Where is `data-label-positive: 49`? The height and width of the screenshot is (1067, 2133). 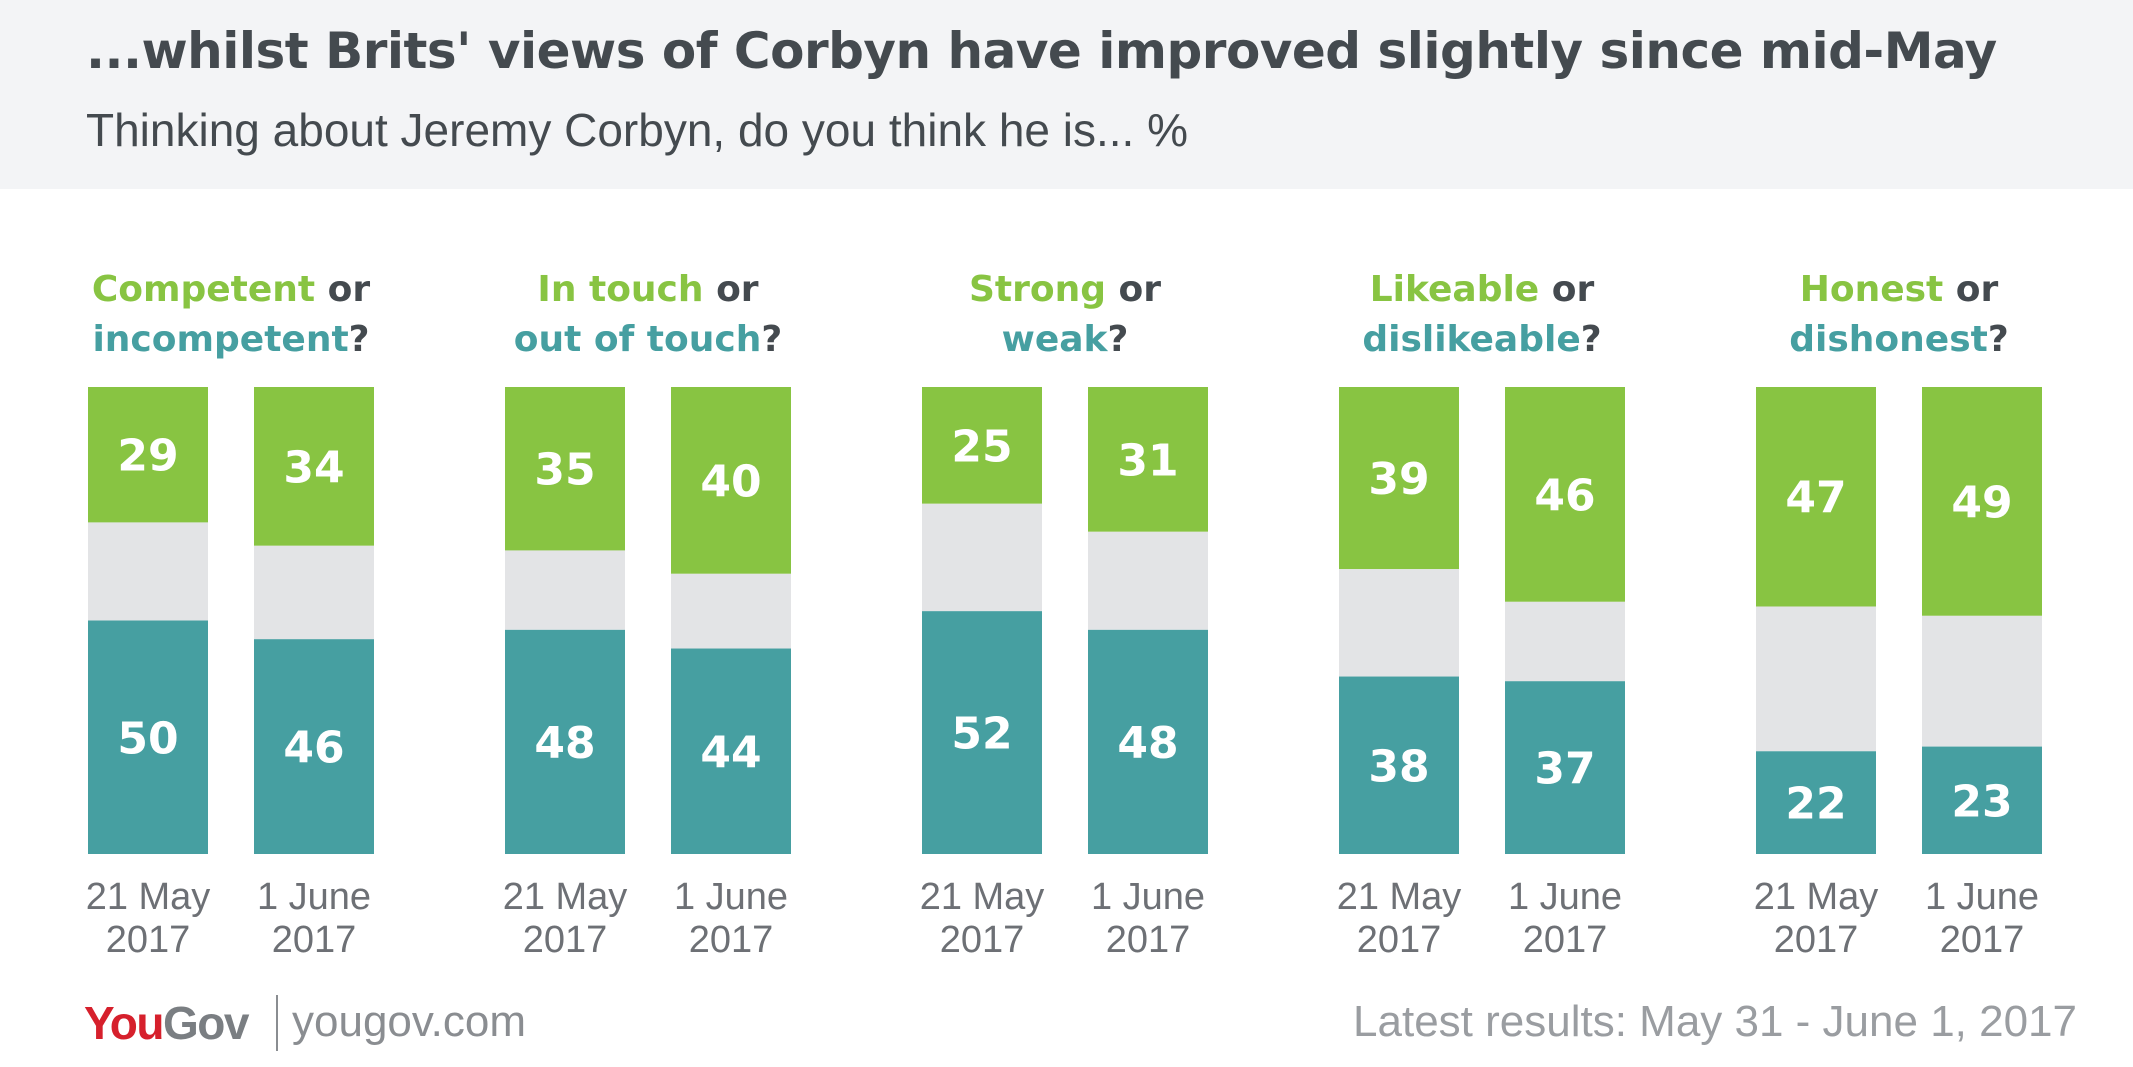
data-label-positive: 49 is located at coordinates (1981, 502).